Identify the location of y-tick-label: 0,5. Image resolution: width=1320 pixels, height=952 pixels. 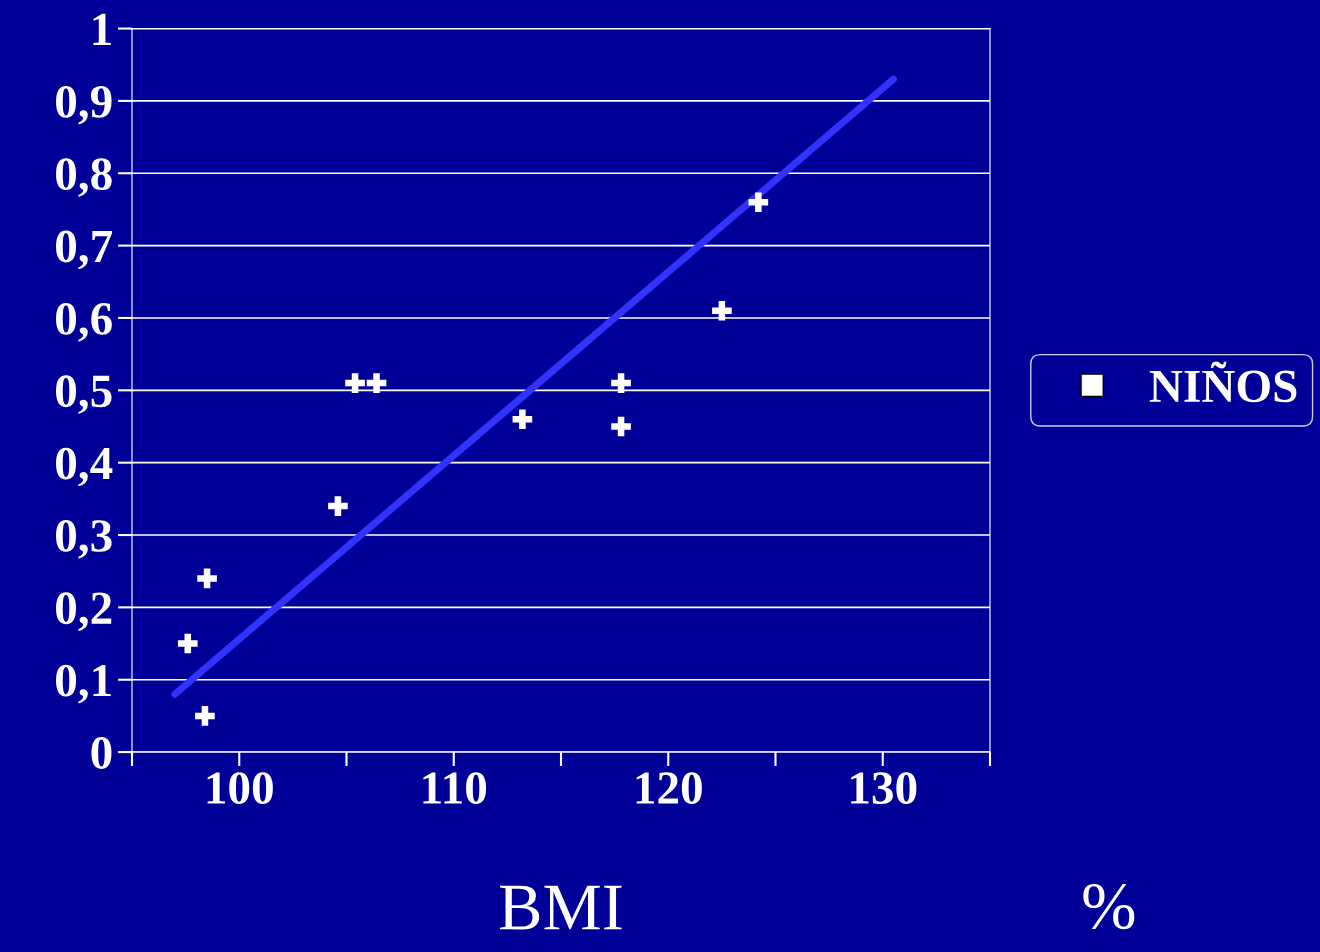
(84, 395).